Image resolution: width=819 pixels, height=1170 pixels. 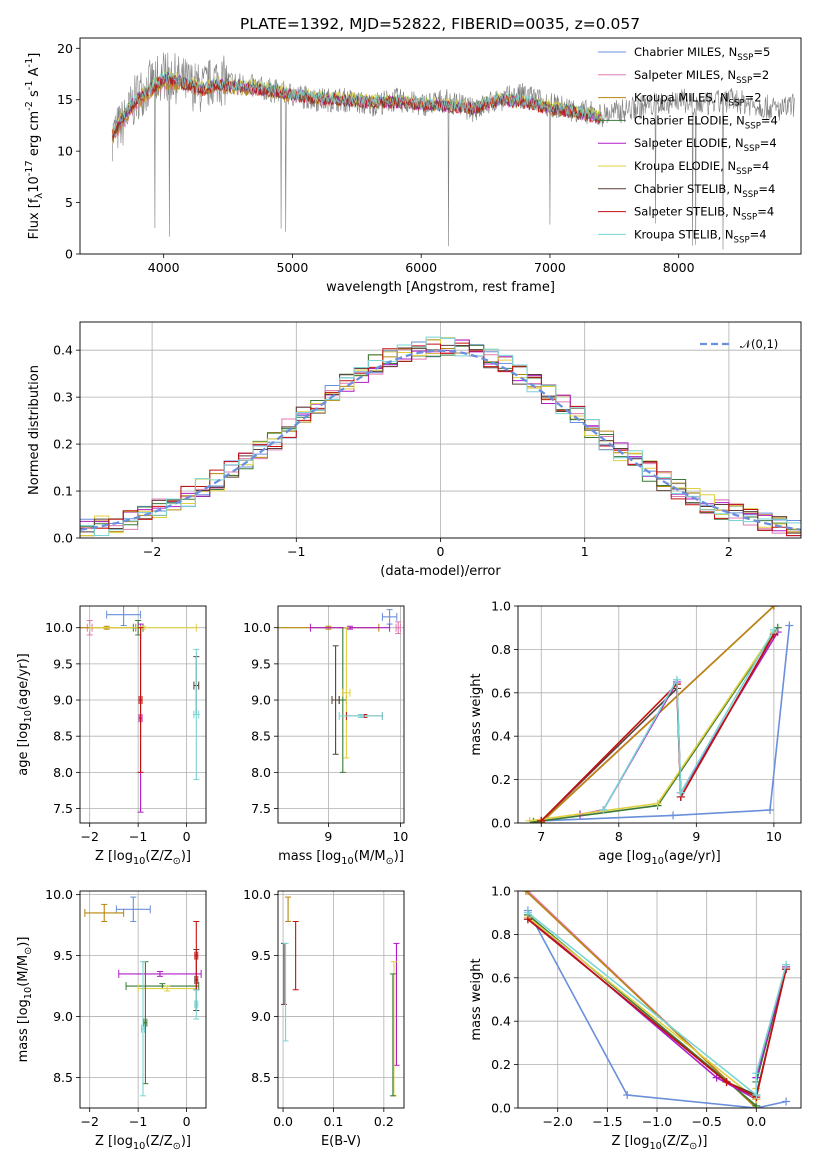 I want to click on x-tick-label: 4000, so click(x=164, y=267).